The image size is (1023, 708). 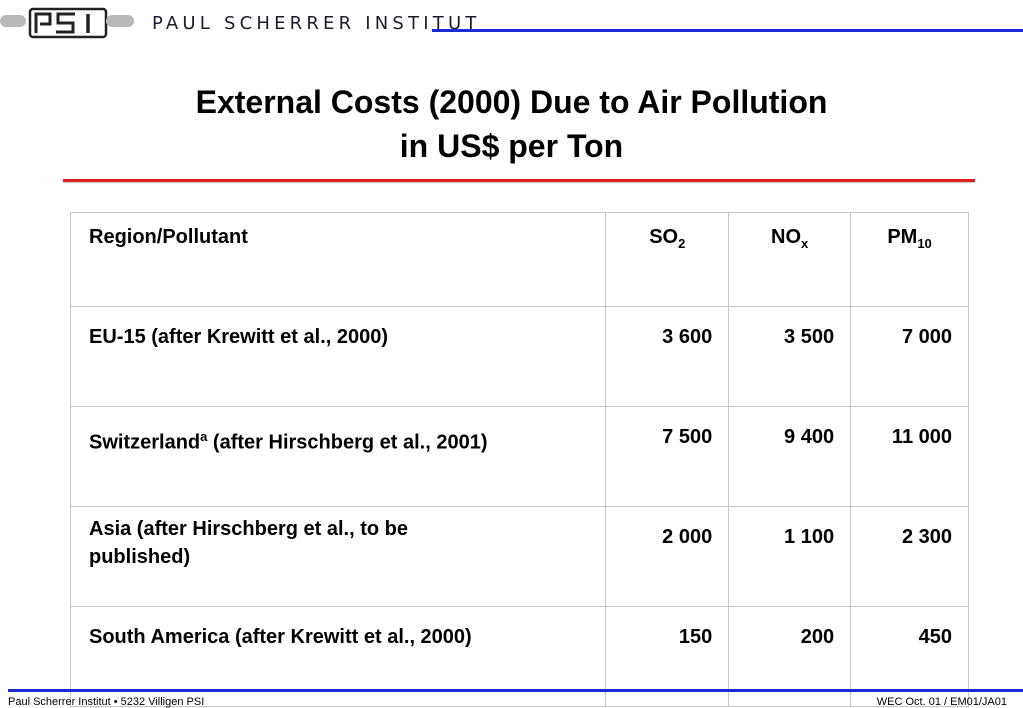 I want to click on header-so2: SO2, so click(x=667, y=259).